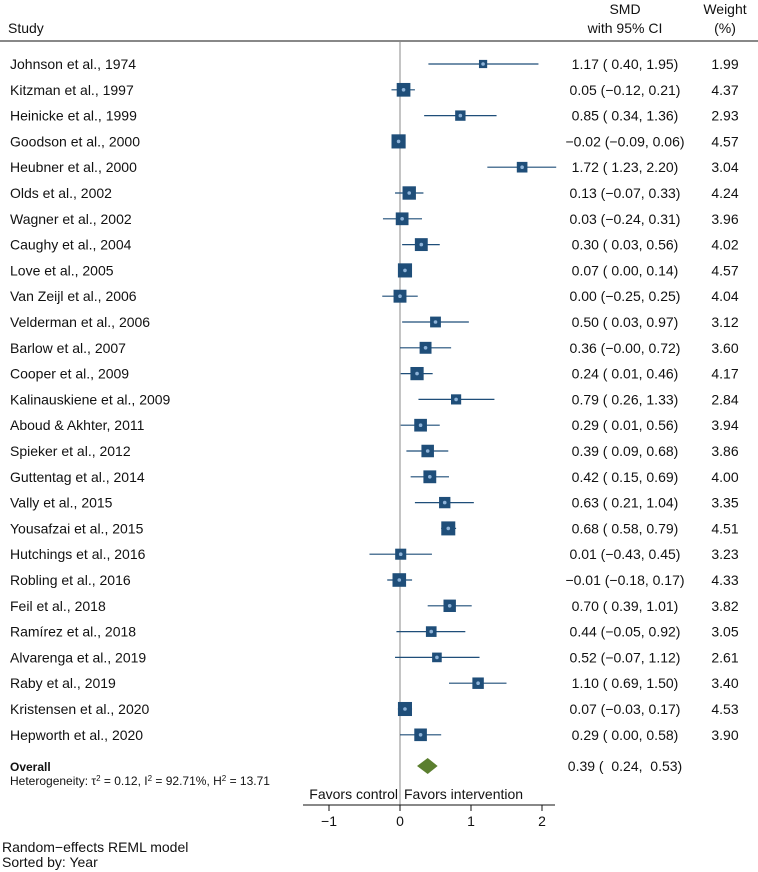  I want to click on x-tick-label: 1, so click(471, 821).